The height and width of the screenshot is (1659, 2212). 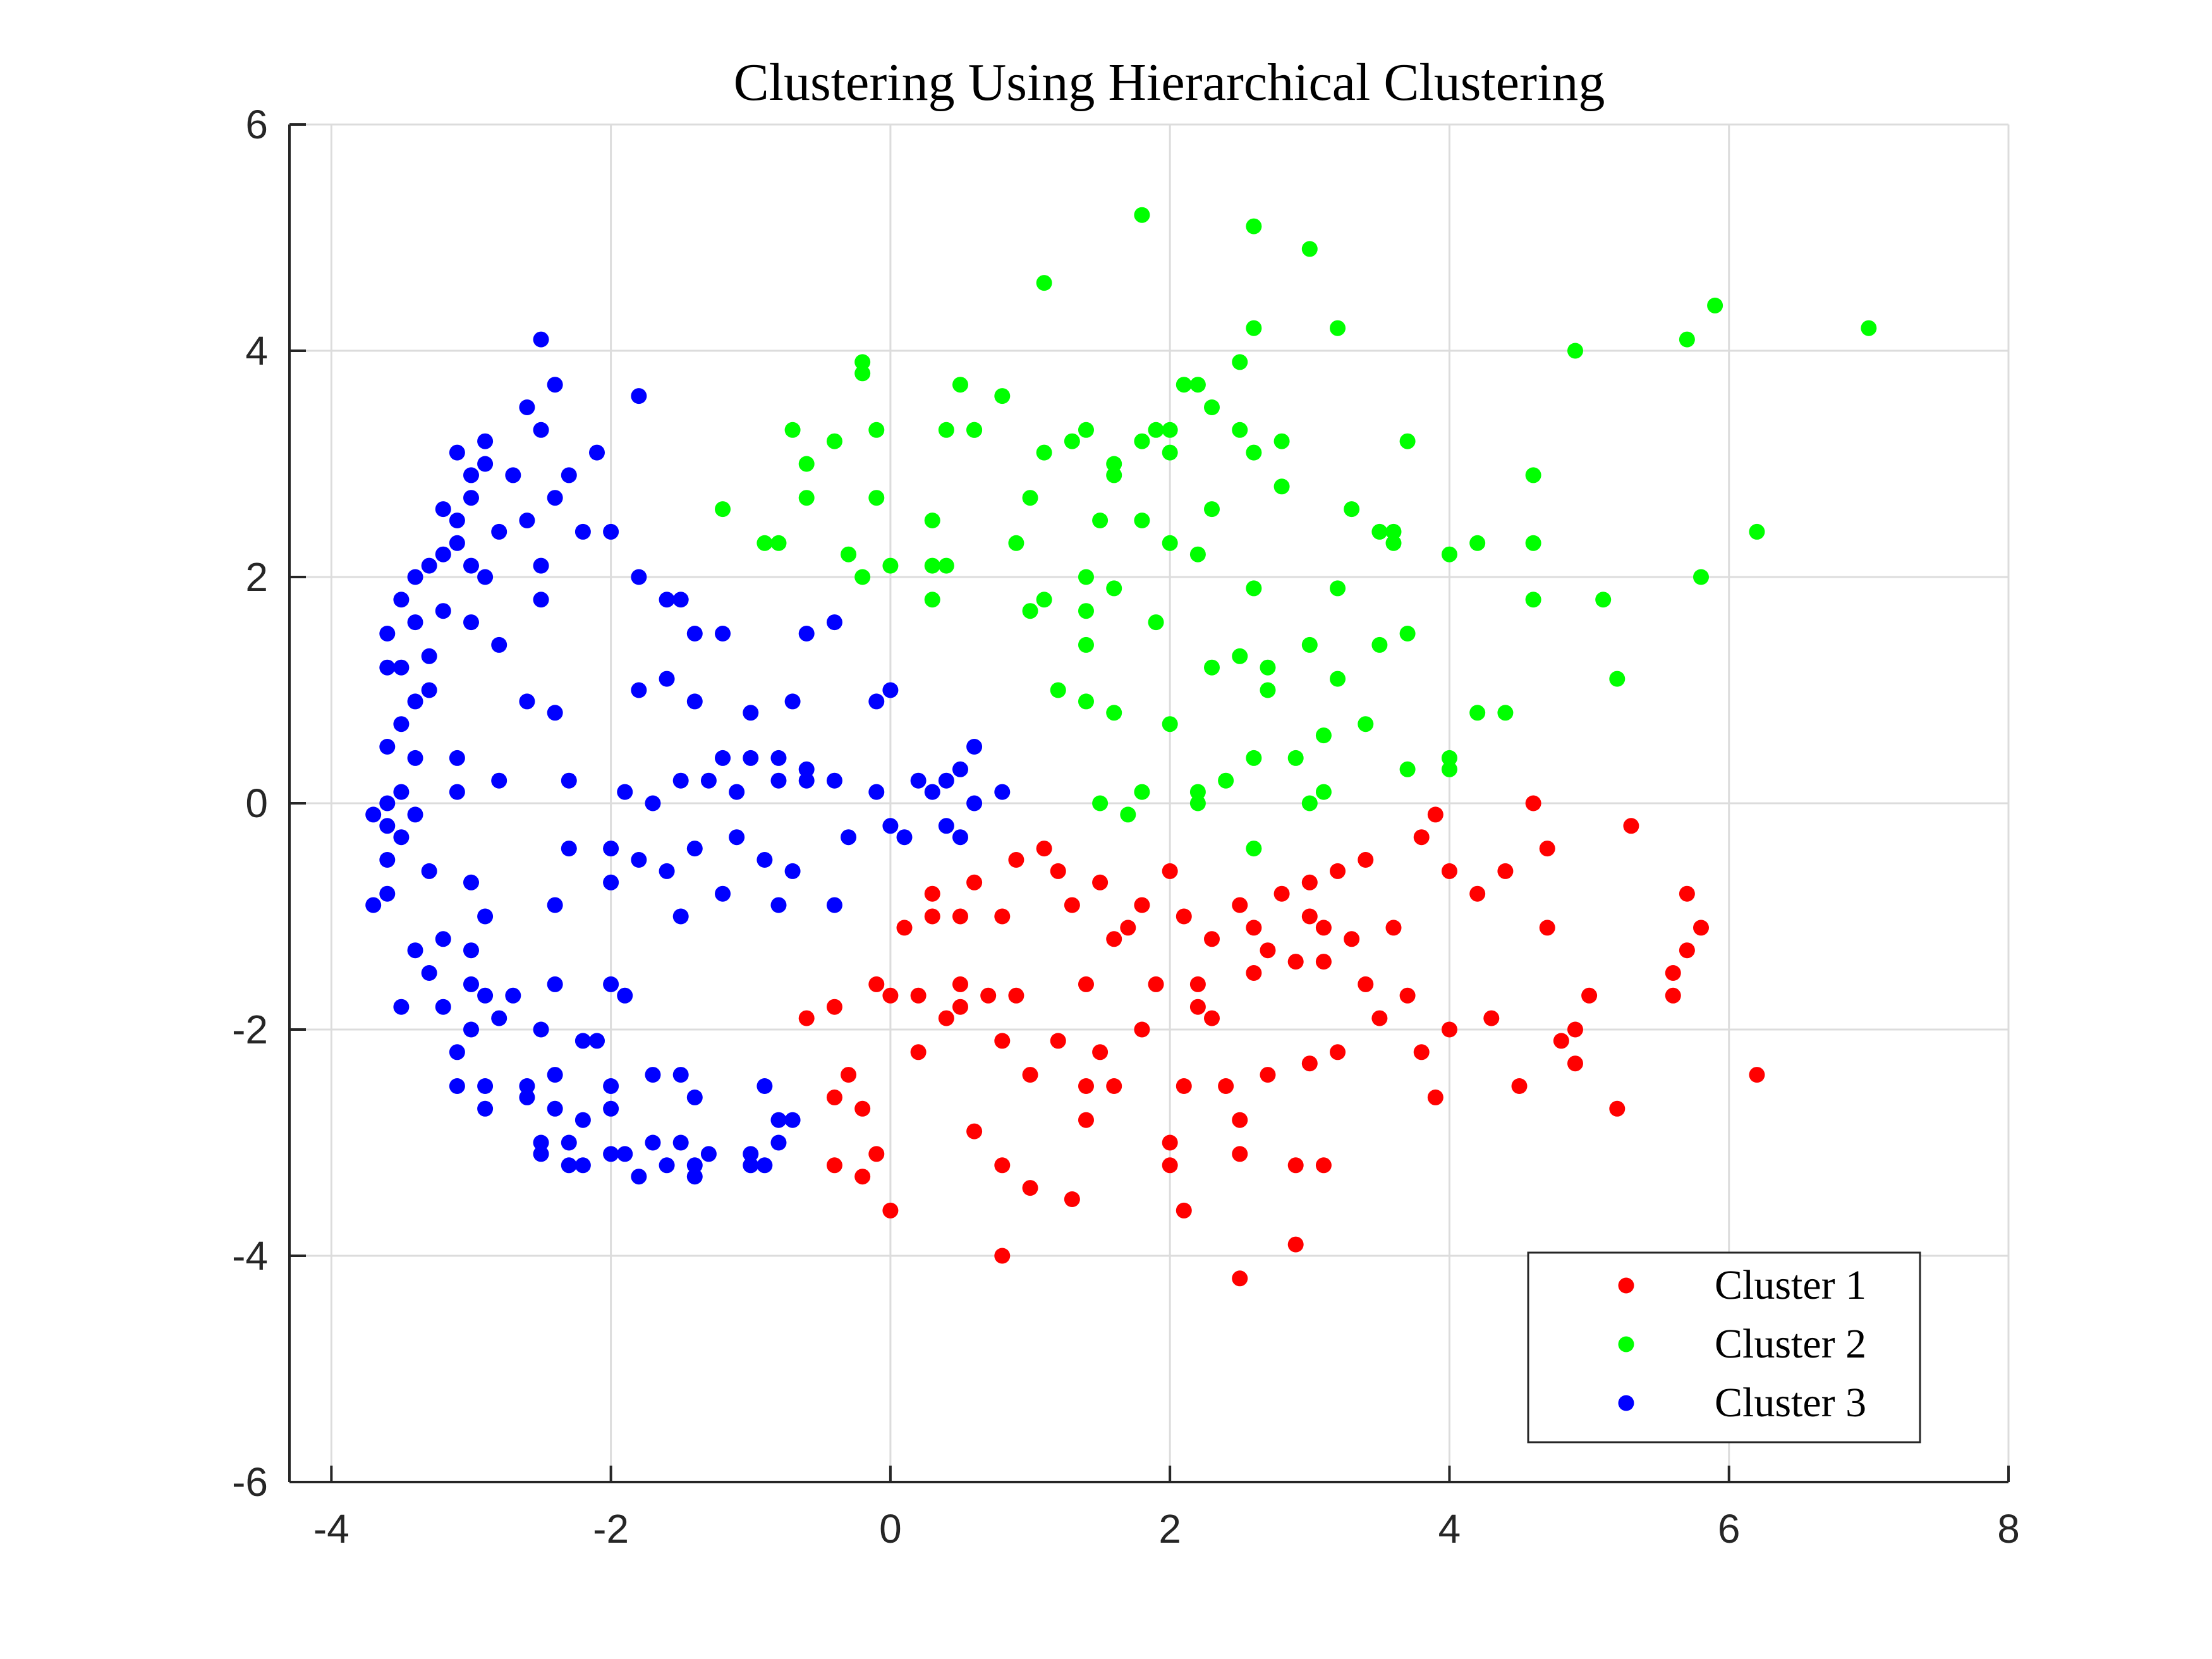 What do you see at coordinates (1724, 1347) in the screenshot?
I see `legend: Cluster 1 Cluster 2 Cluster 3` at bounding box center [1724, 1347].